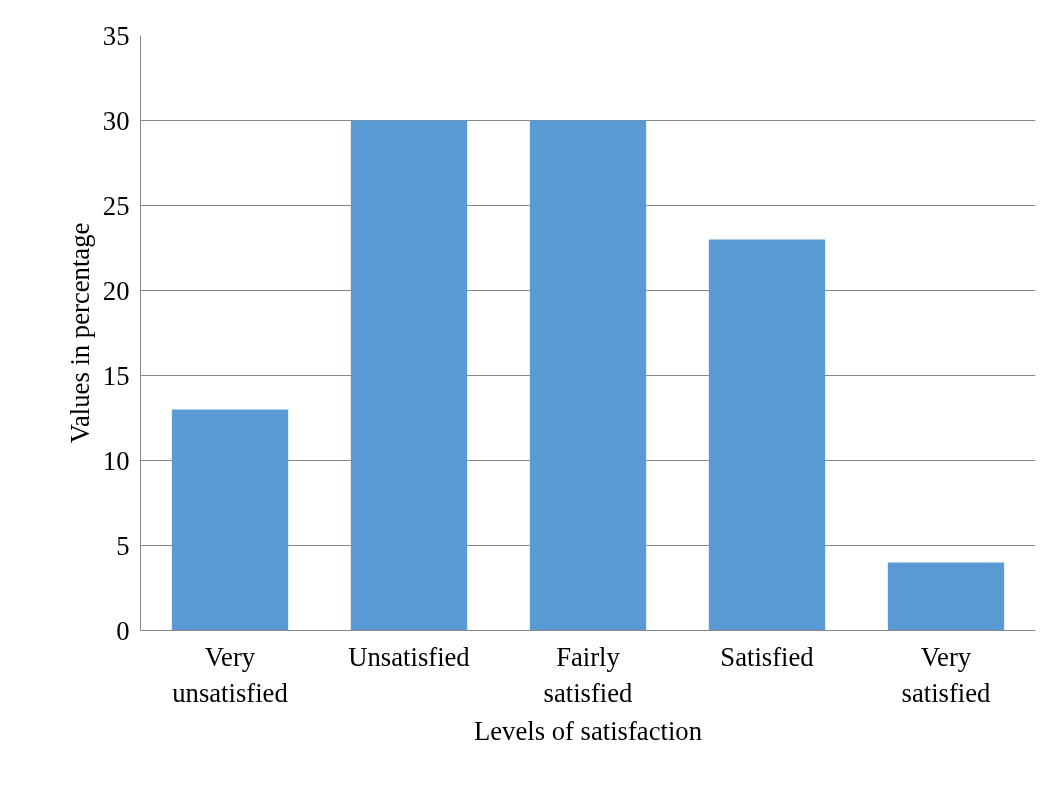  I want to click on x-axis-title: Levels of satisfaction, so click(588, 730).